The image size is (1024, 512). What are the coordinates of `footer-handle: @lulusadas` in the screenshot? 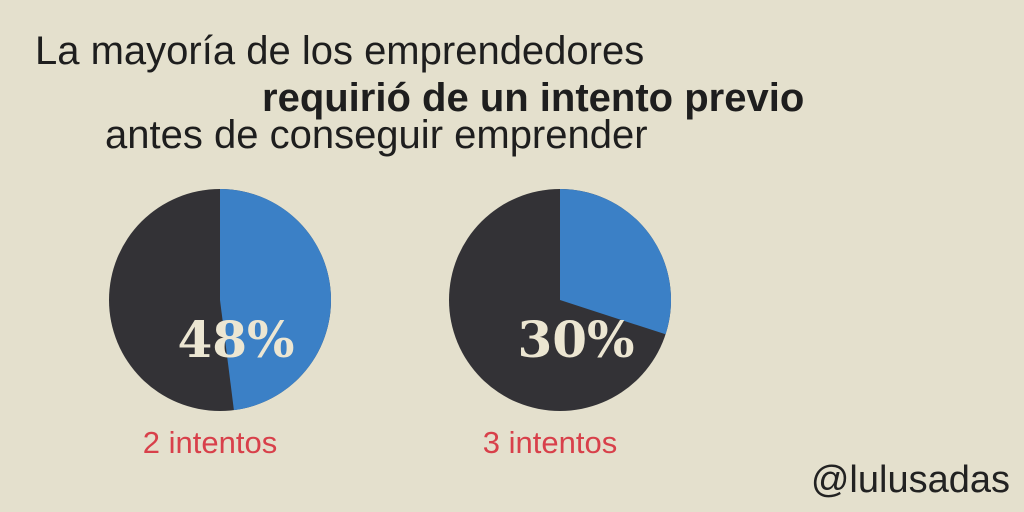 It's located at (910, 480).